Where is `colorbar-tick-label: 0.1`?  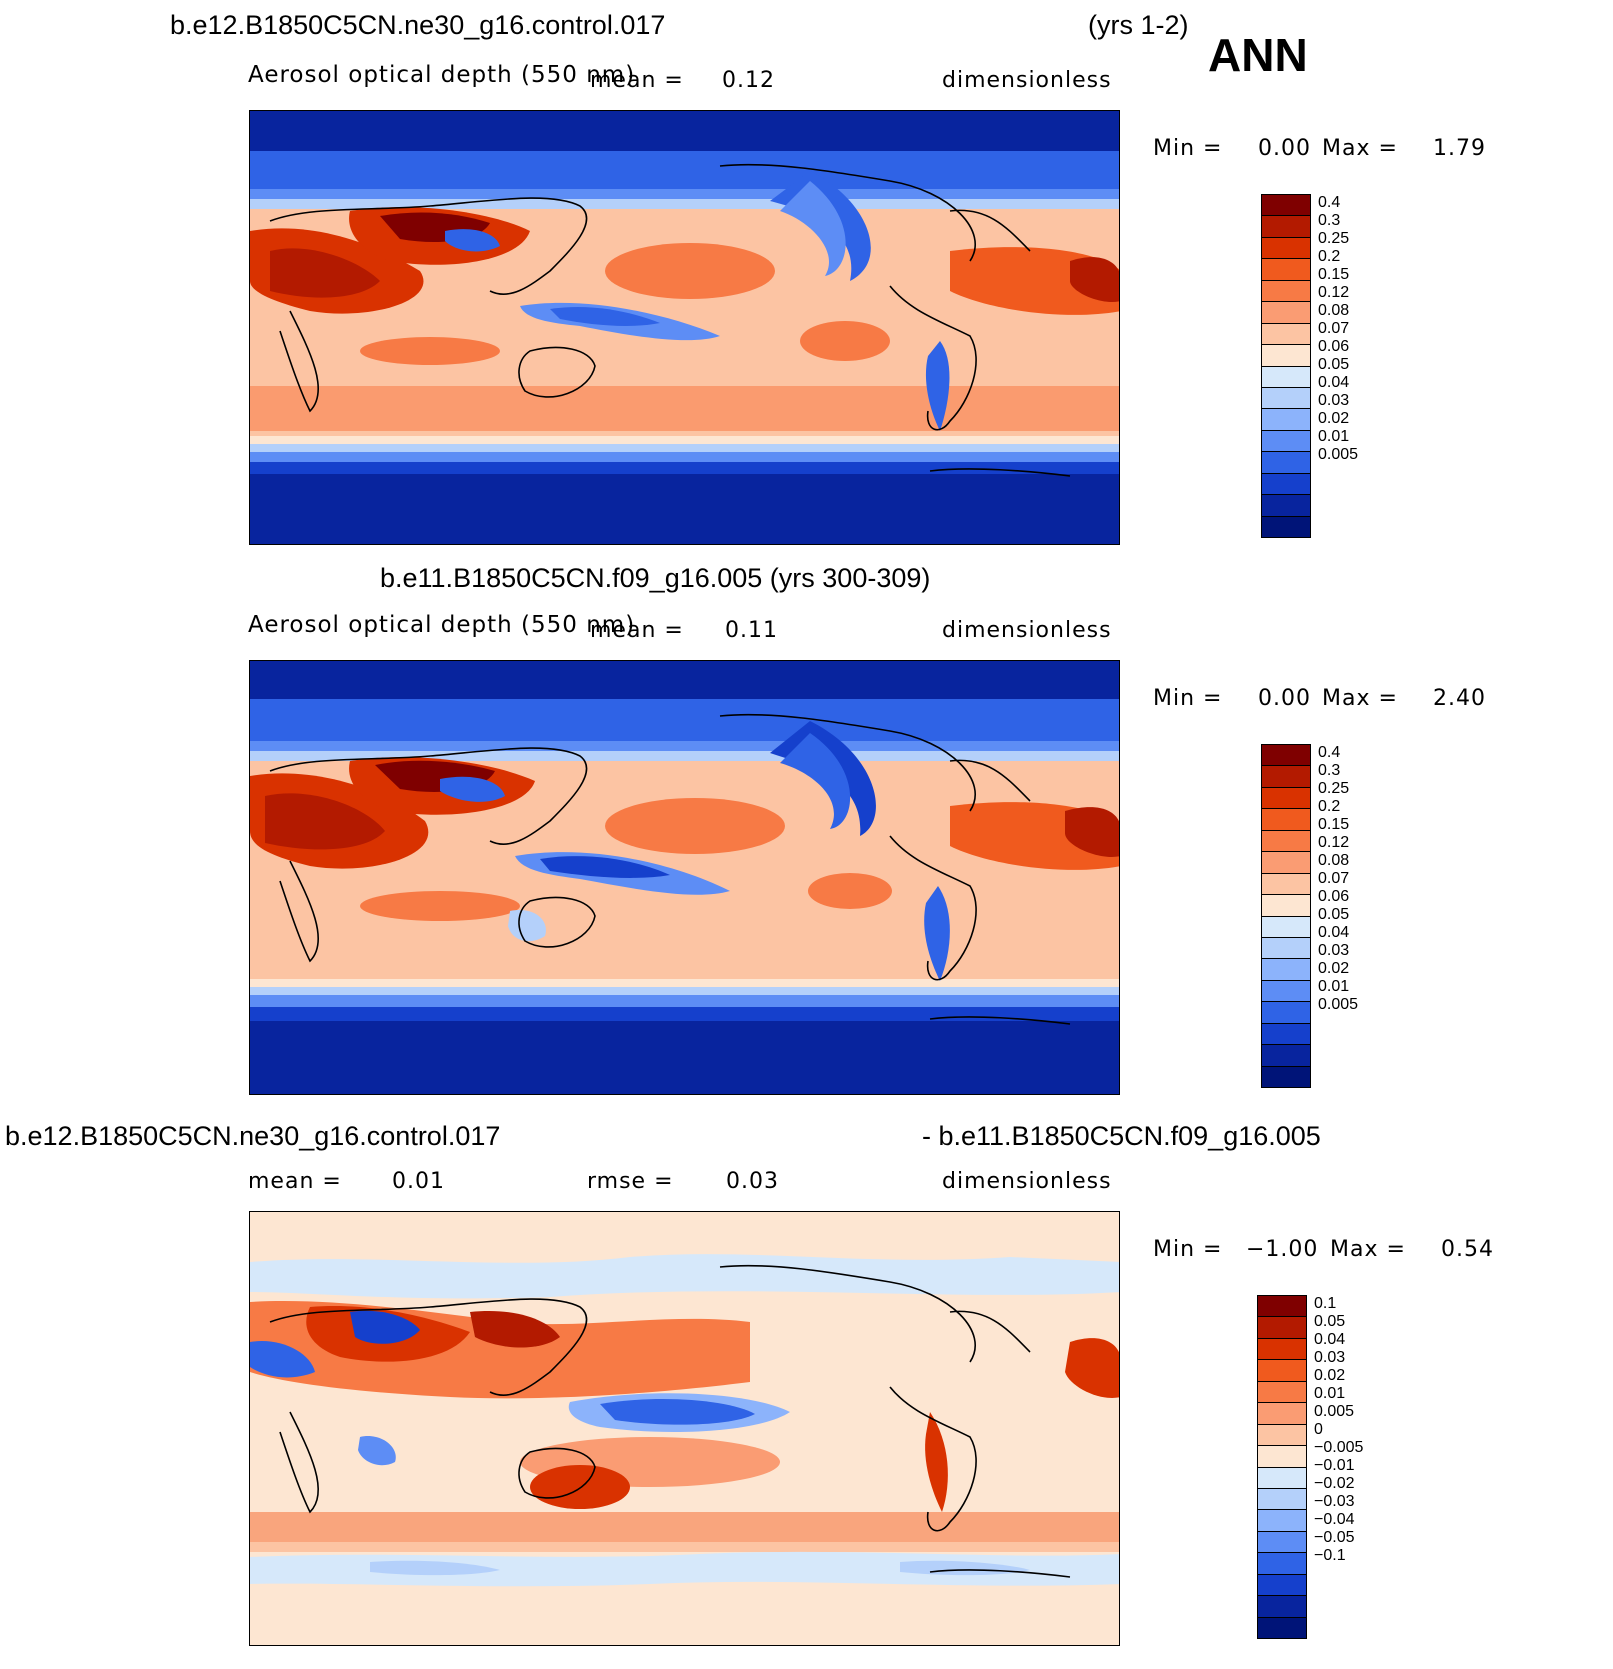 colorbar-tick-label: 0.1 is located at coordinates (1325, 1303).